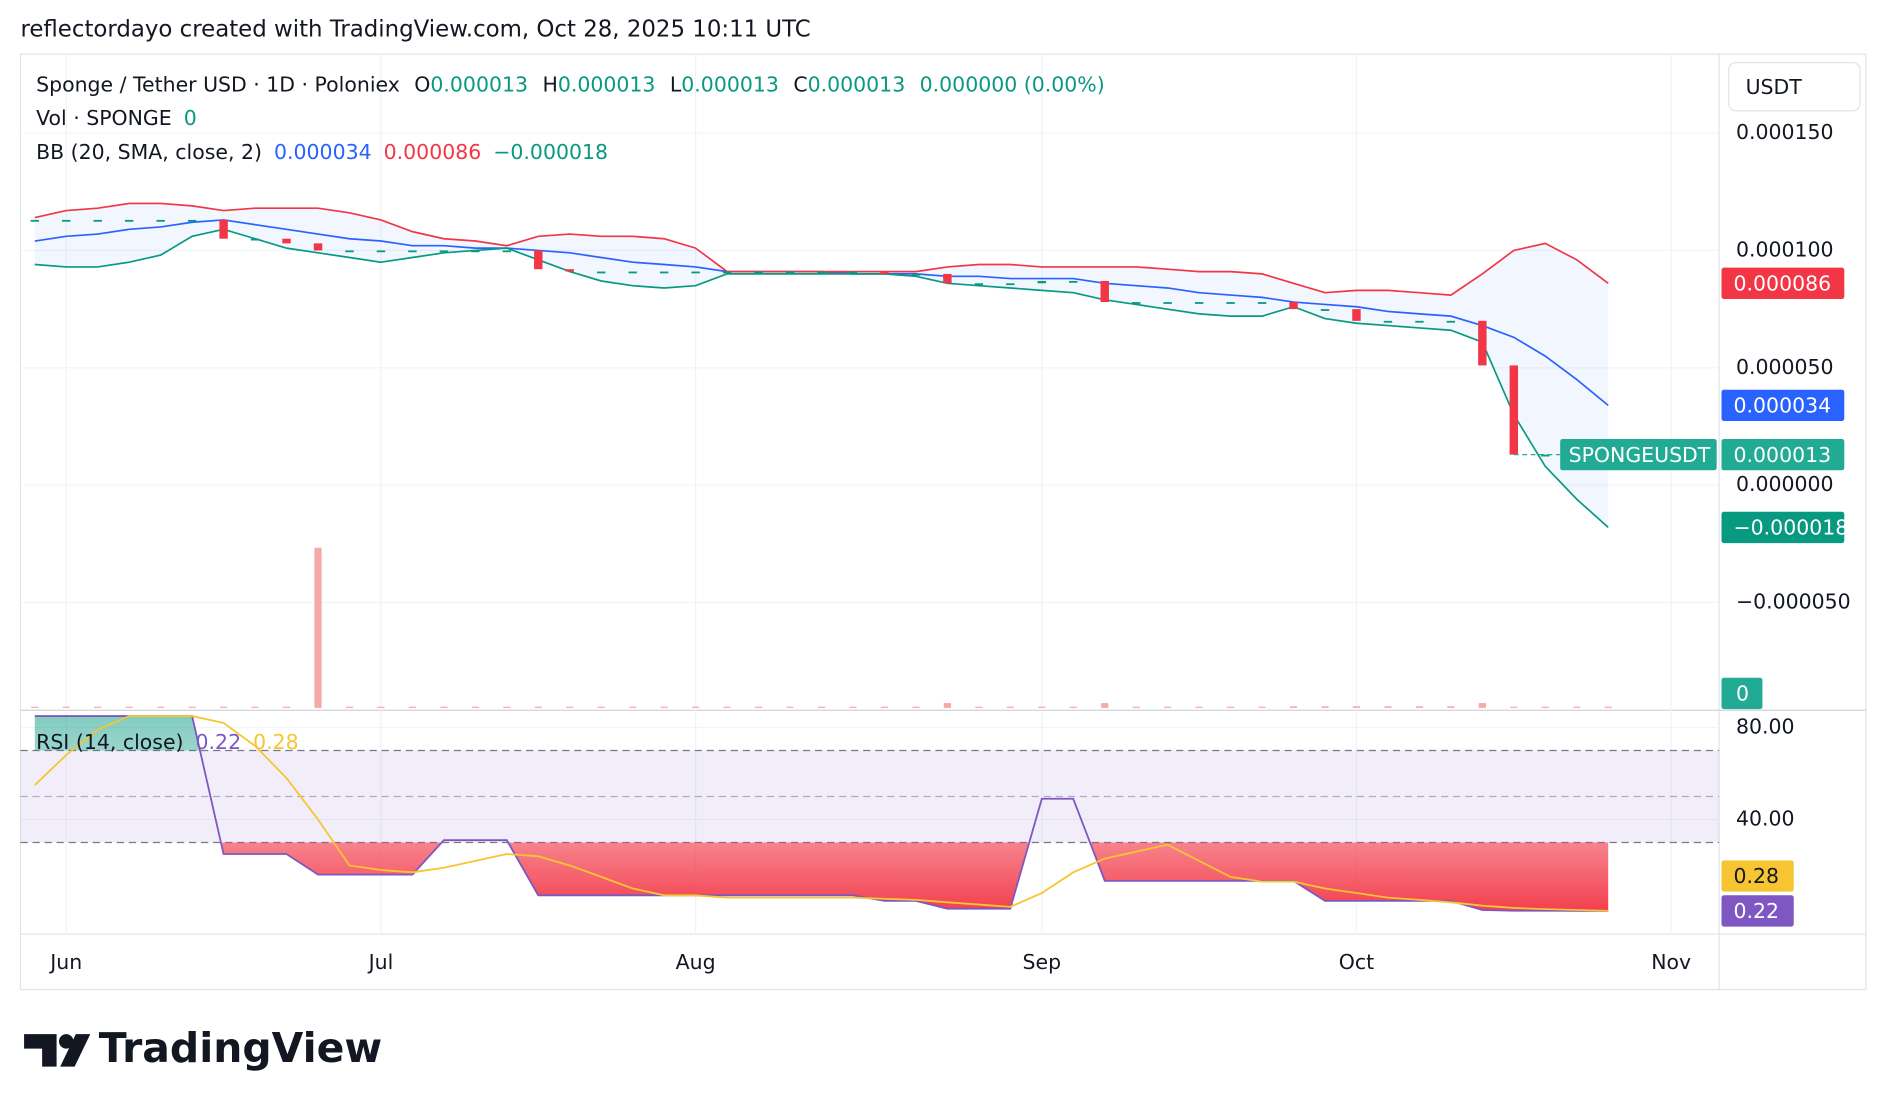 The image size is (1878, 1106). What do you see at coordinates (1791, 528) in the screenshot?
I see `price-tag-label: −0.000018` at bounding box center [1791, 528].